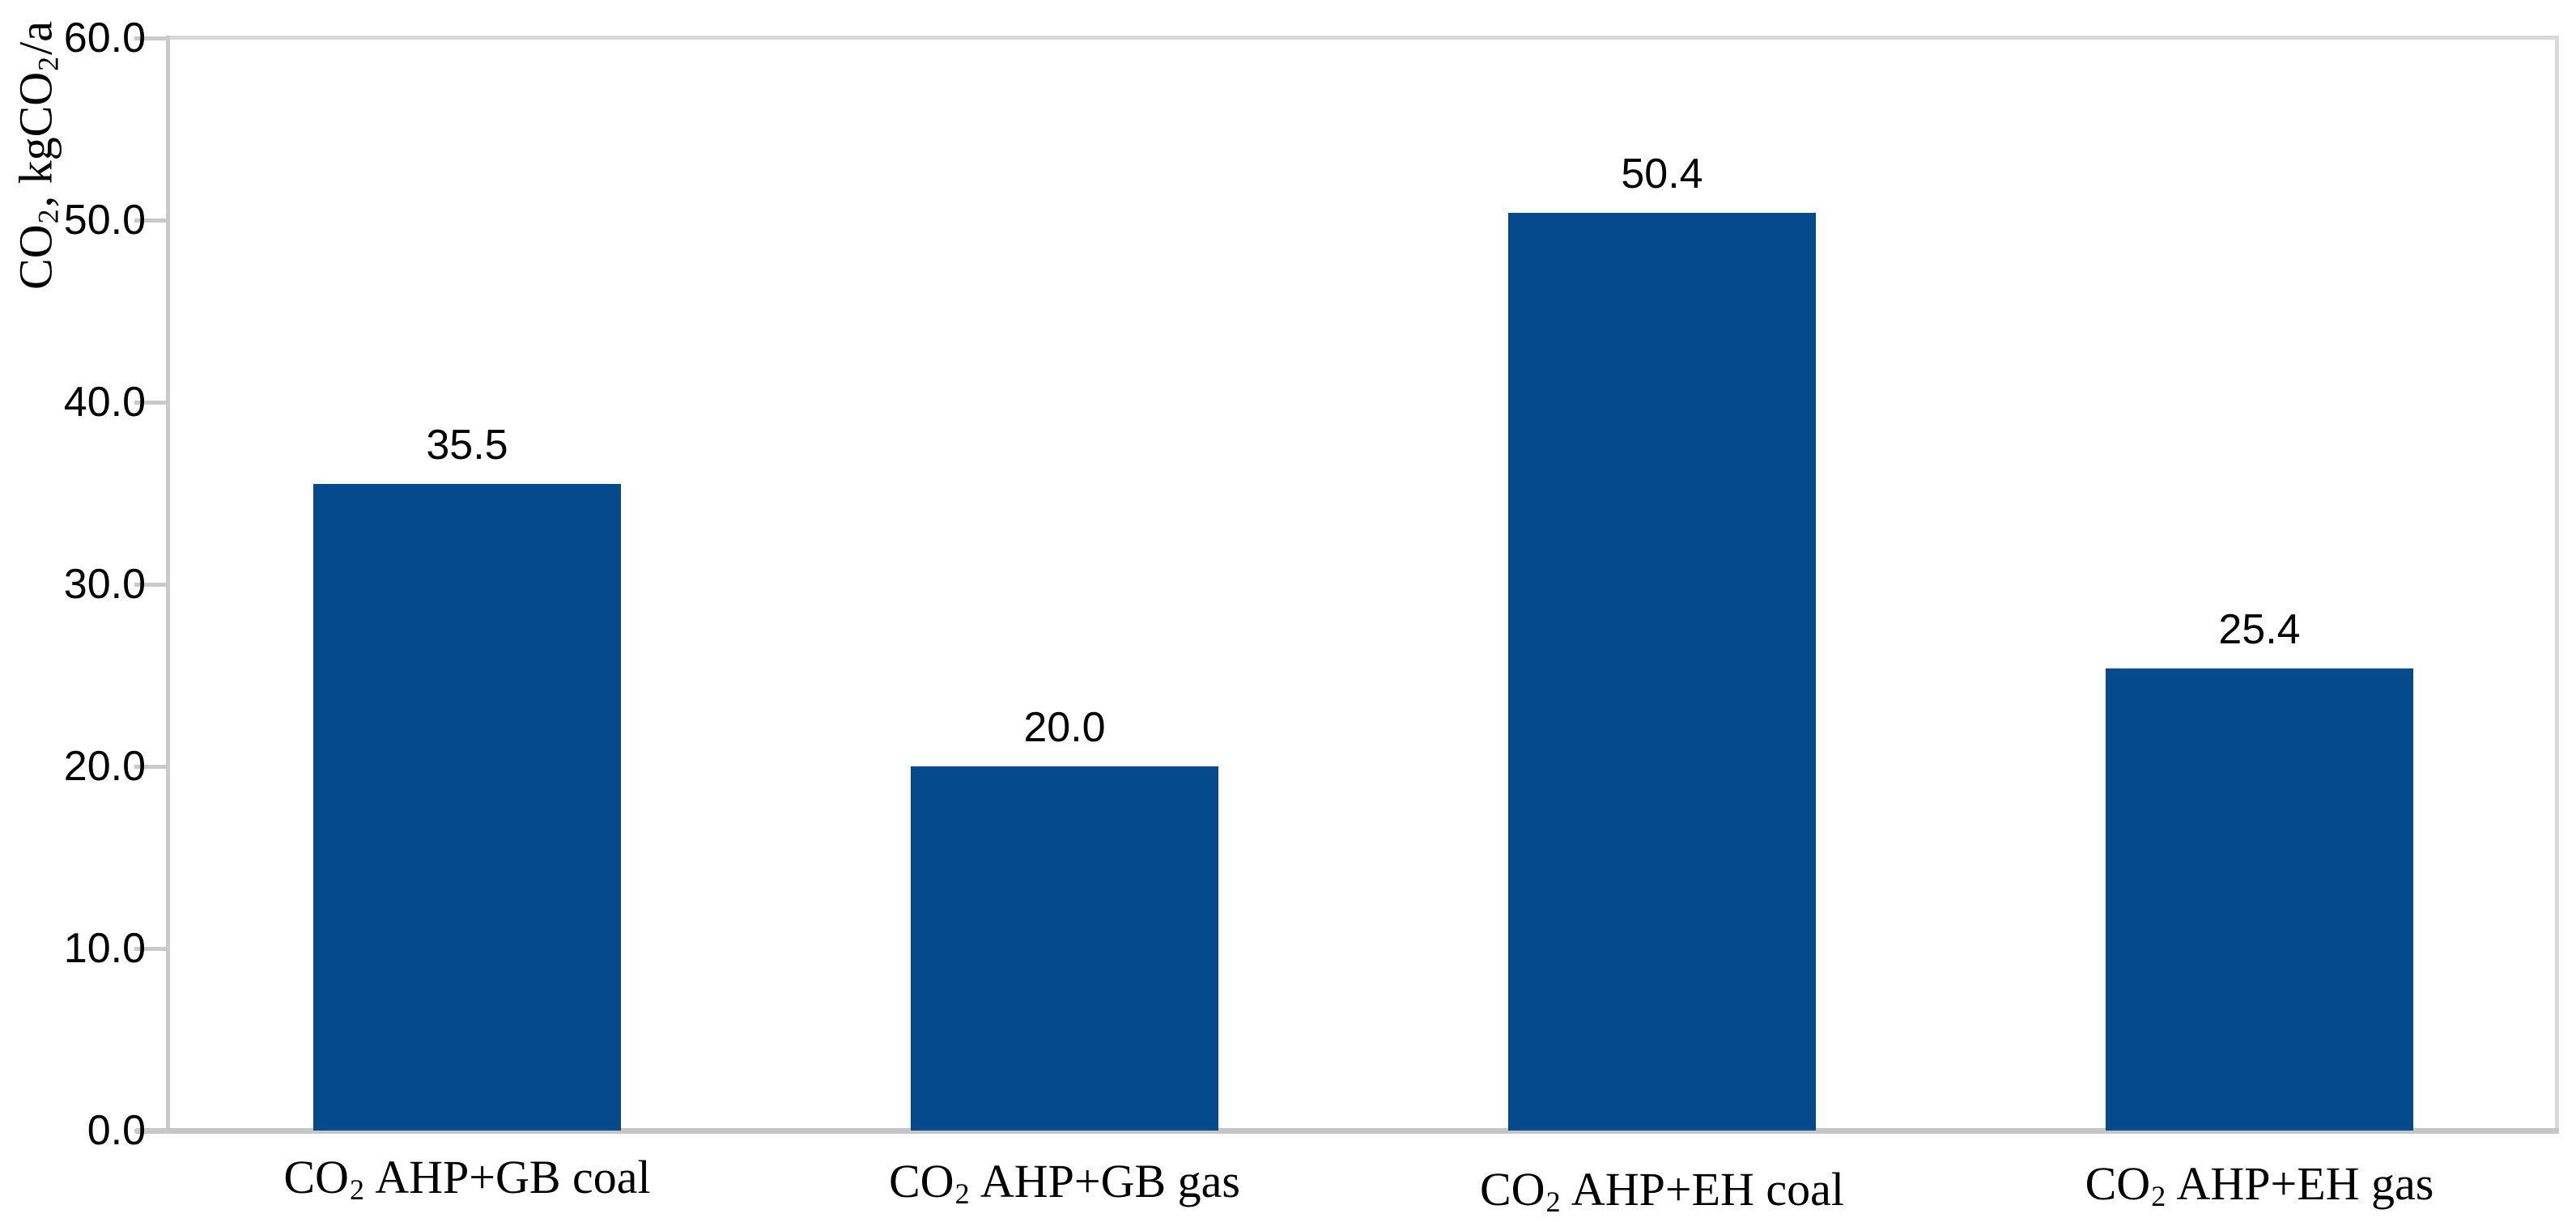 The height and width of the screenshot is (1222, 2576). I want to click on bar-value-label: 35.5, so click(467, 446).